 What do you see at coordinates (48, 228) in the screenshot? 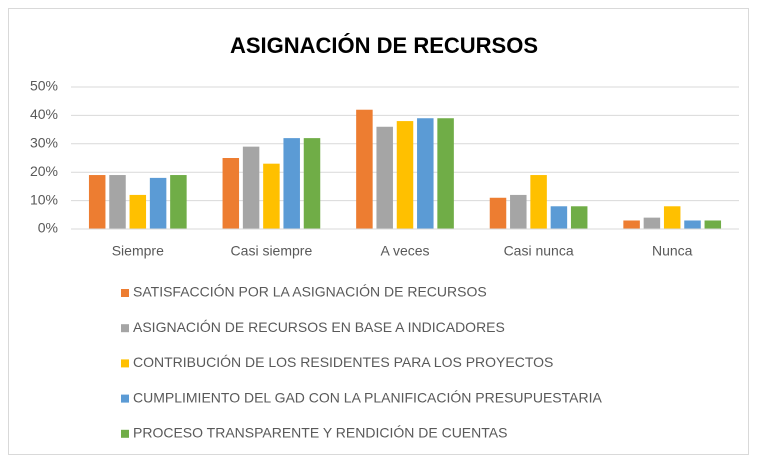
I see `y-tick-label: 0%` at bounding box center [48, 228].